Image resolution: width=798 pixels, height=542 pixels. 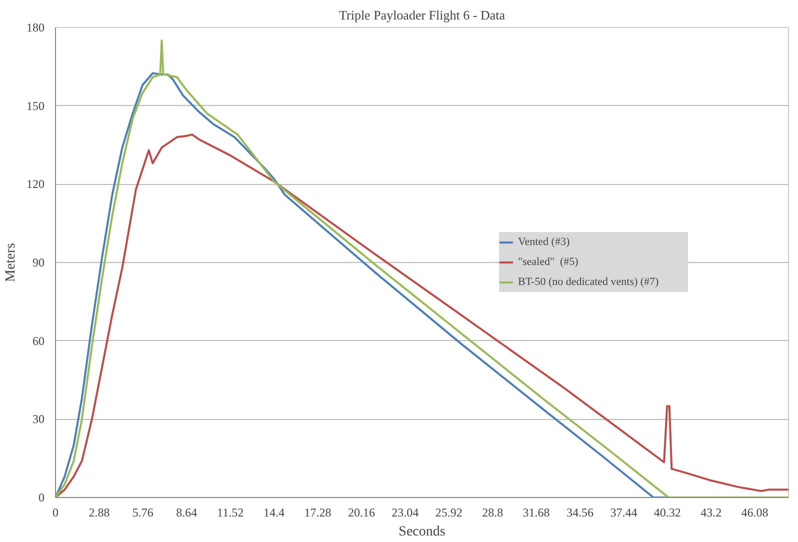 What do you see at coordinates (448, 513) in the screenshot?
I see `x-tick-label: 25.92` at bounding box center [448, 513].